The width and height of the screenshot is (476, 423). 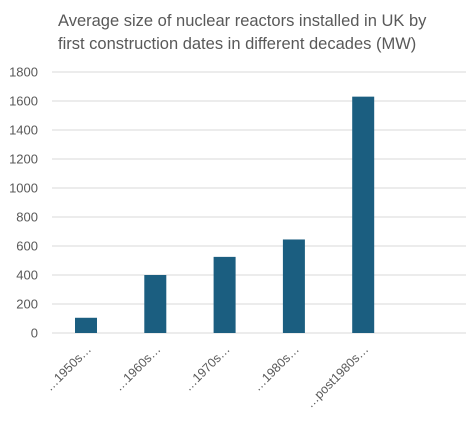 I want to click on y-tick-label: 1600, so click(x=23, y=101).